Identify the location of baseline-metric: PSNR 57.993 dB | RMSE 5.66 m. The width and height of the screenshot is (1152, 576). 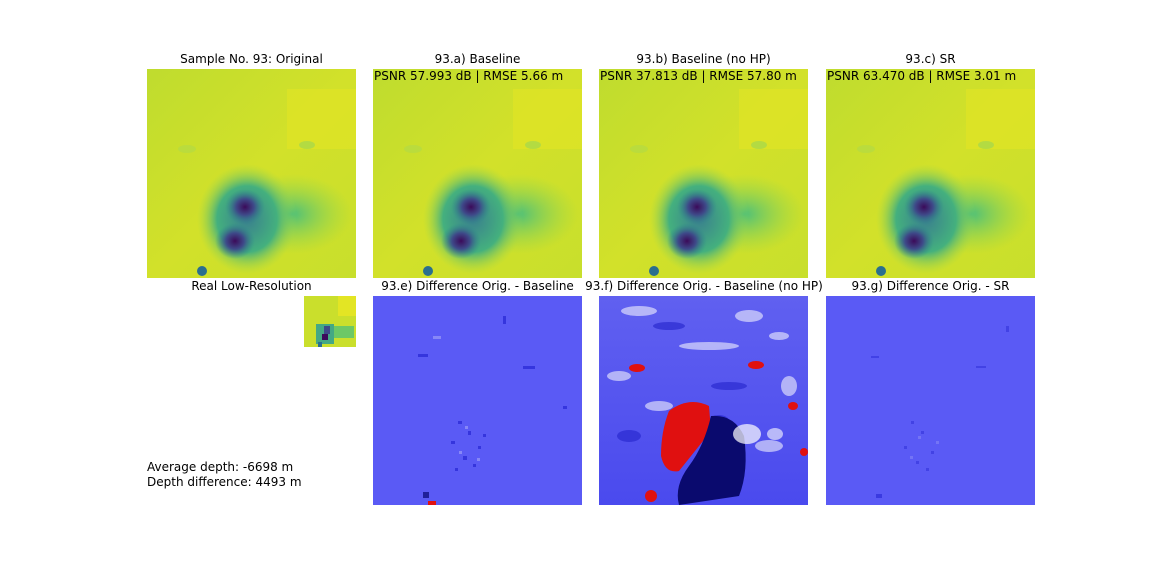
(469, 76).